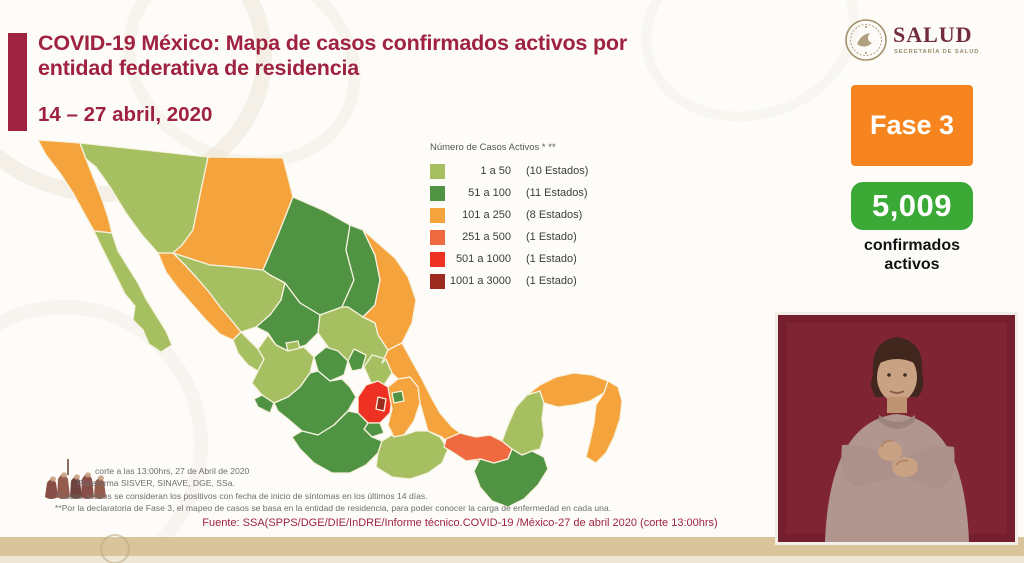 The height and width of the screenshot is (563, 1024). What do you see at coordinates (404, 407) in the screenshot?
I see `state-puebla` at bounding box center [404, 407].